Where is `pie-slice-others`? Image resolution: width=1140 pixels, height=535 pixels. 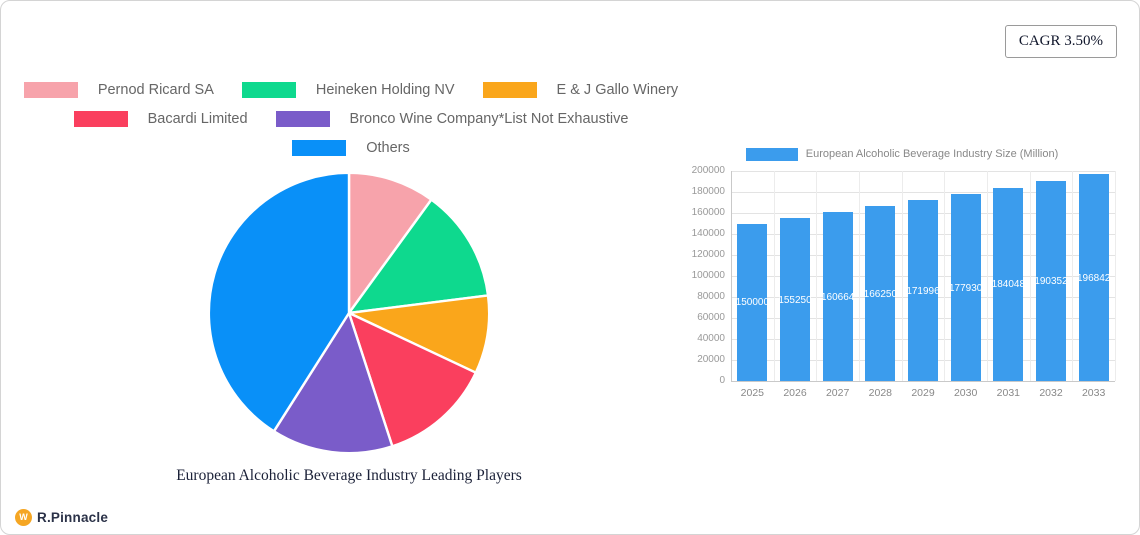
pie-slice-others is located at coordinates (279, 302).